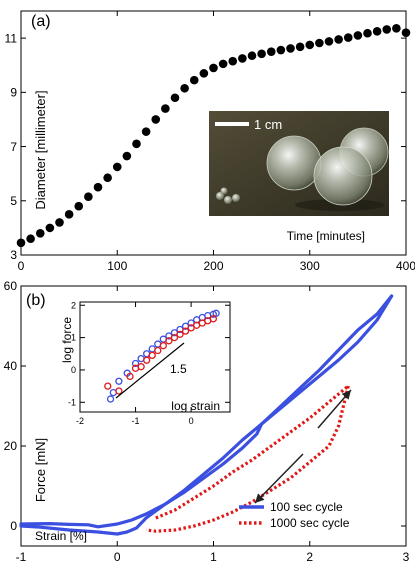 This screenshot has height=570, width=415. What do you see at coordinates (195, 406) in the screenshot?
I see `inset-x-axis-label: log strain` at bounding box center [195, 406].